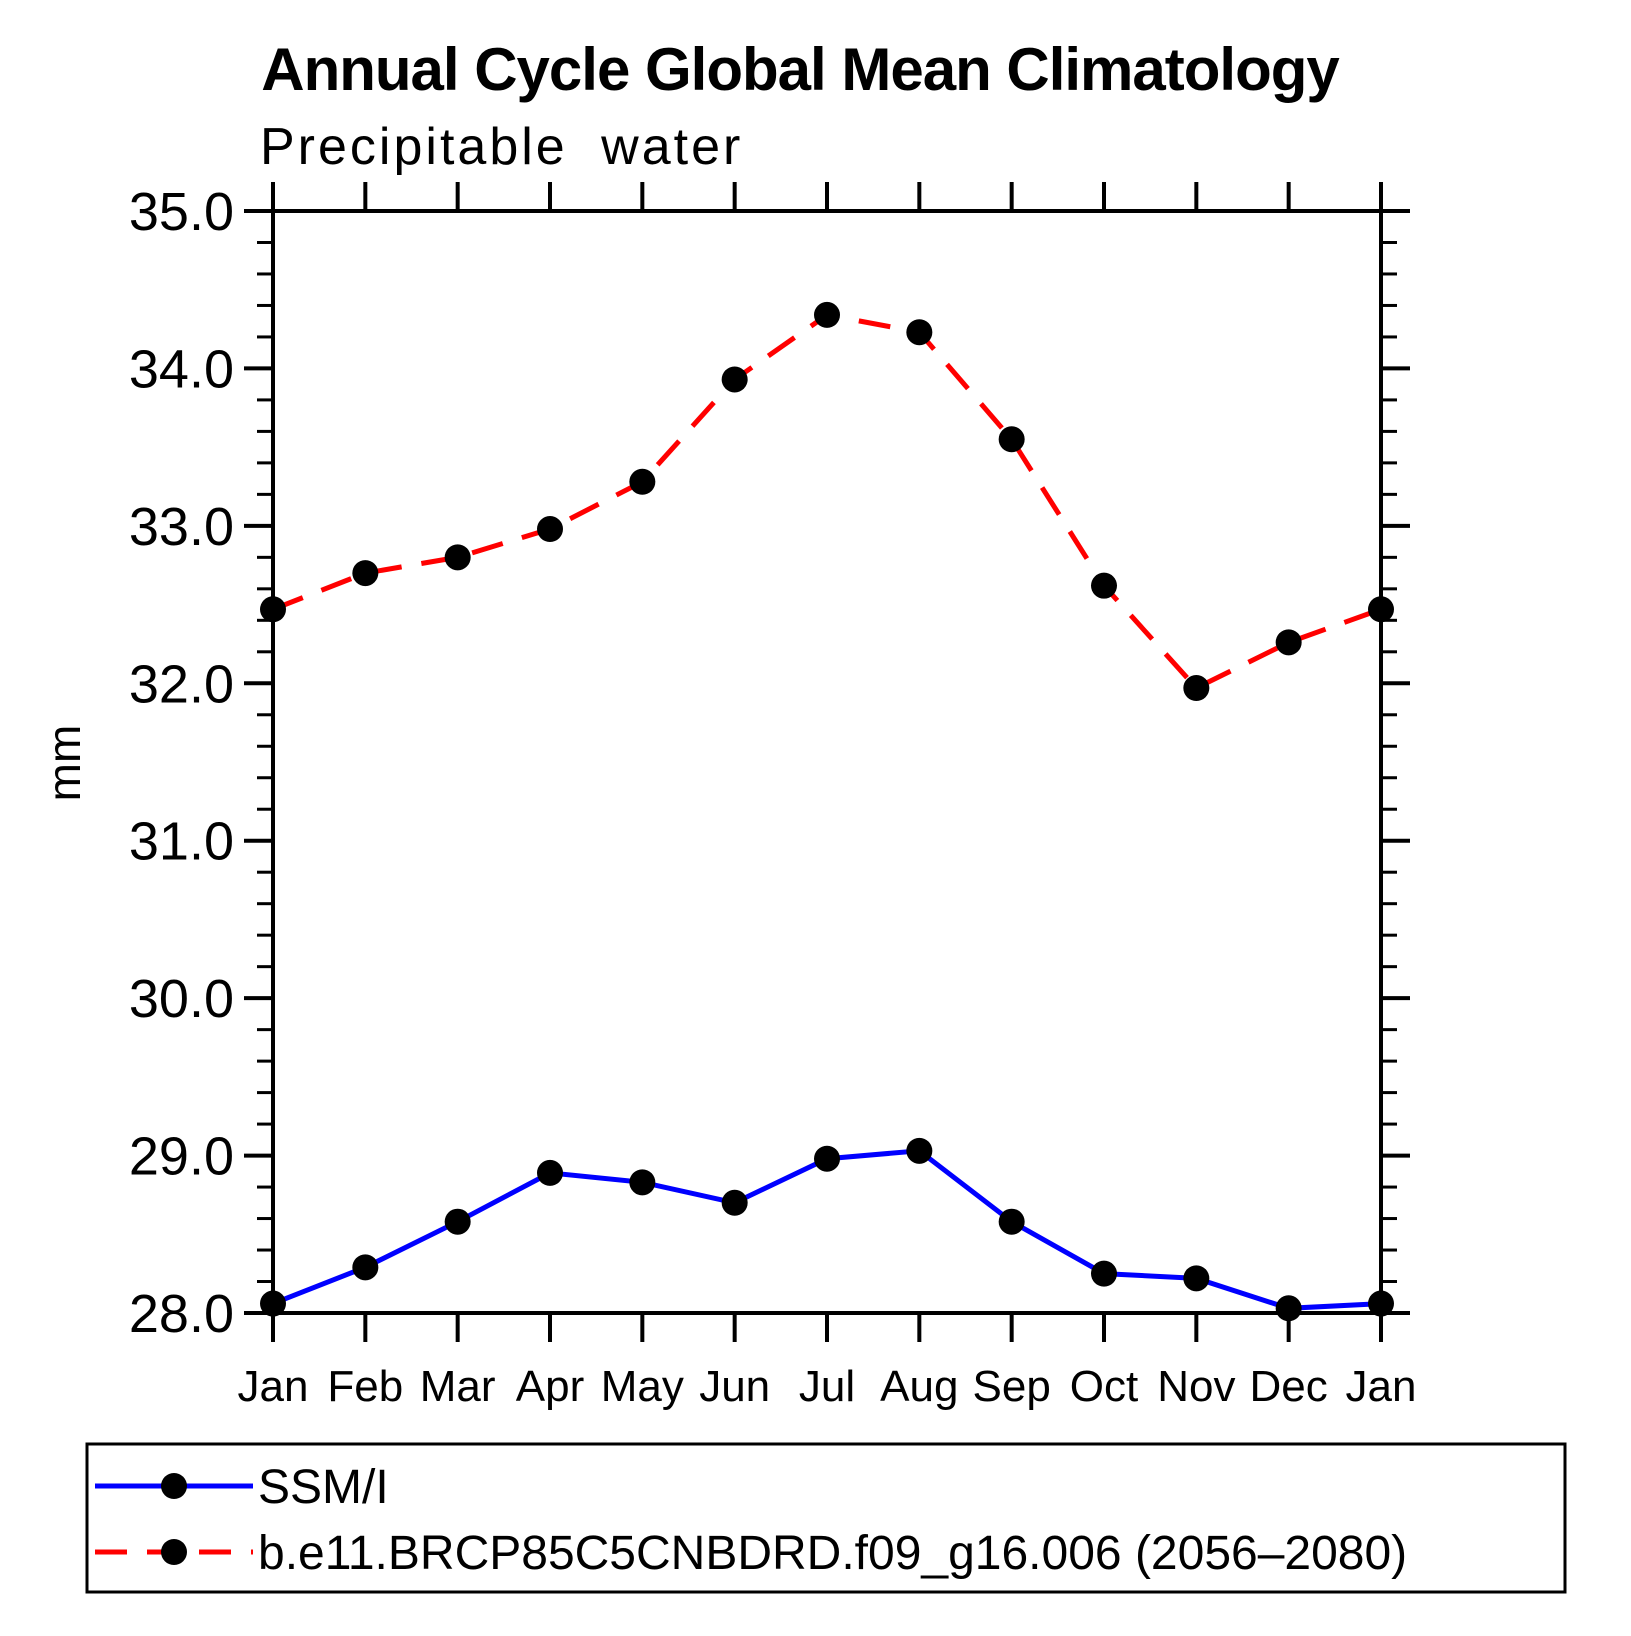  Describe the element at coordinates (181, 684) in the screenshot. I see `y-tick-label: 32.0` at that location.